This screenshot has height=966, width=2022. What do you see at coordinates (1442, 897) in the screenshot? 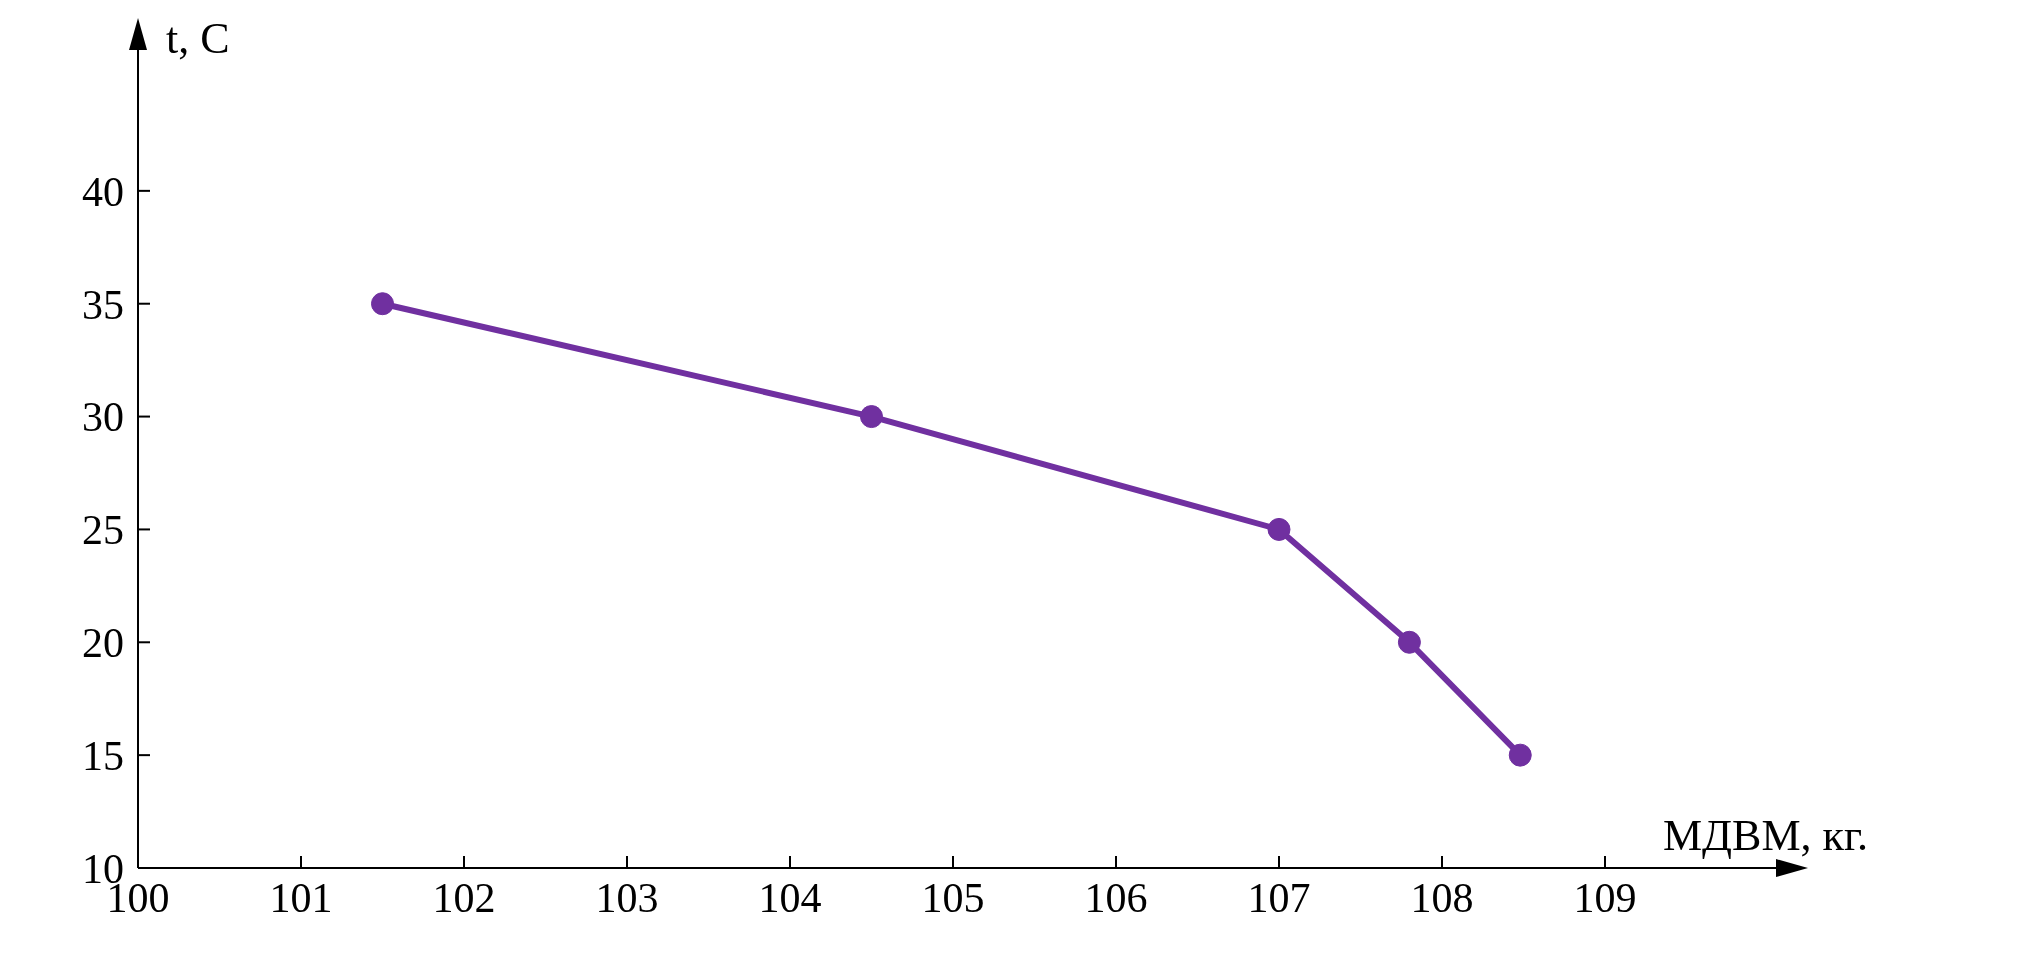
I see `x-tick-label: 108` at bounding box center [1442, 897].